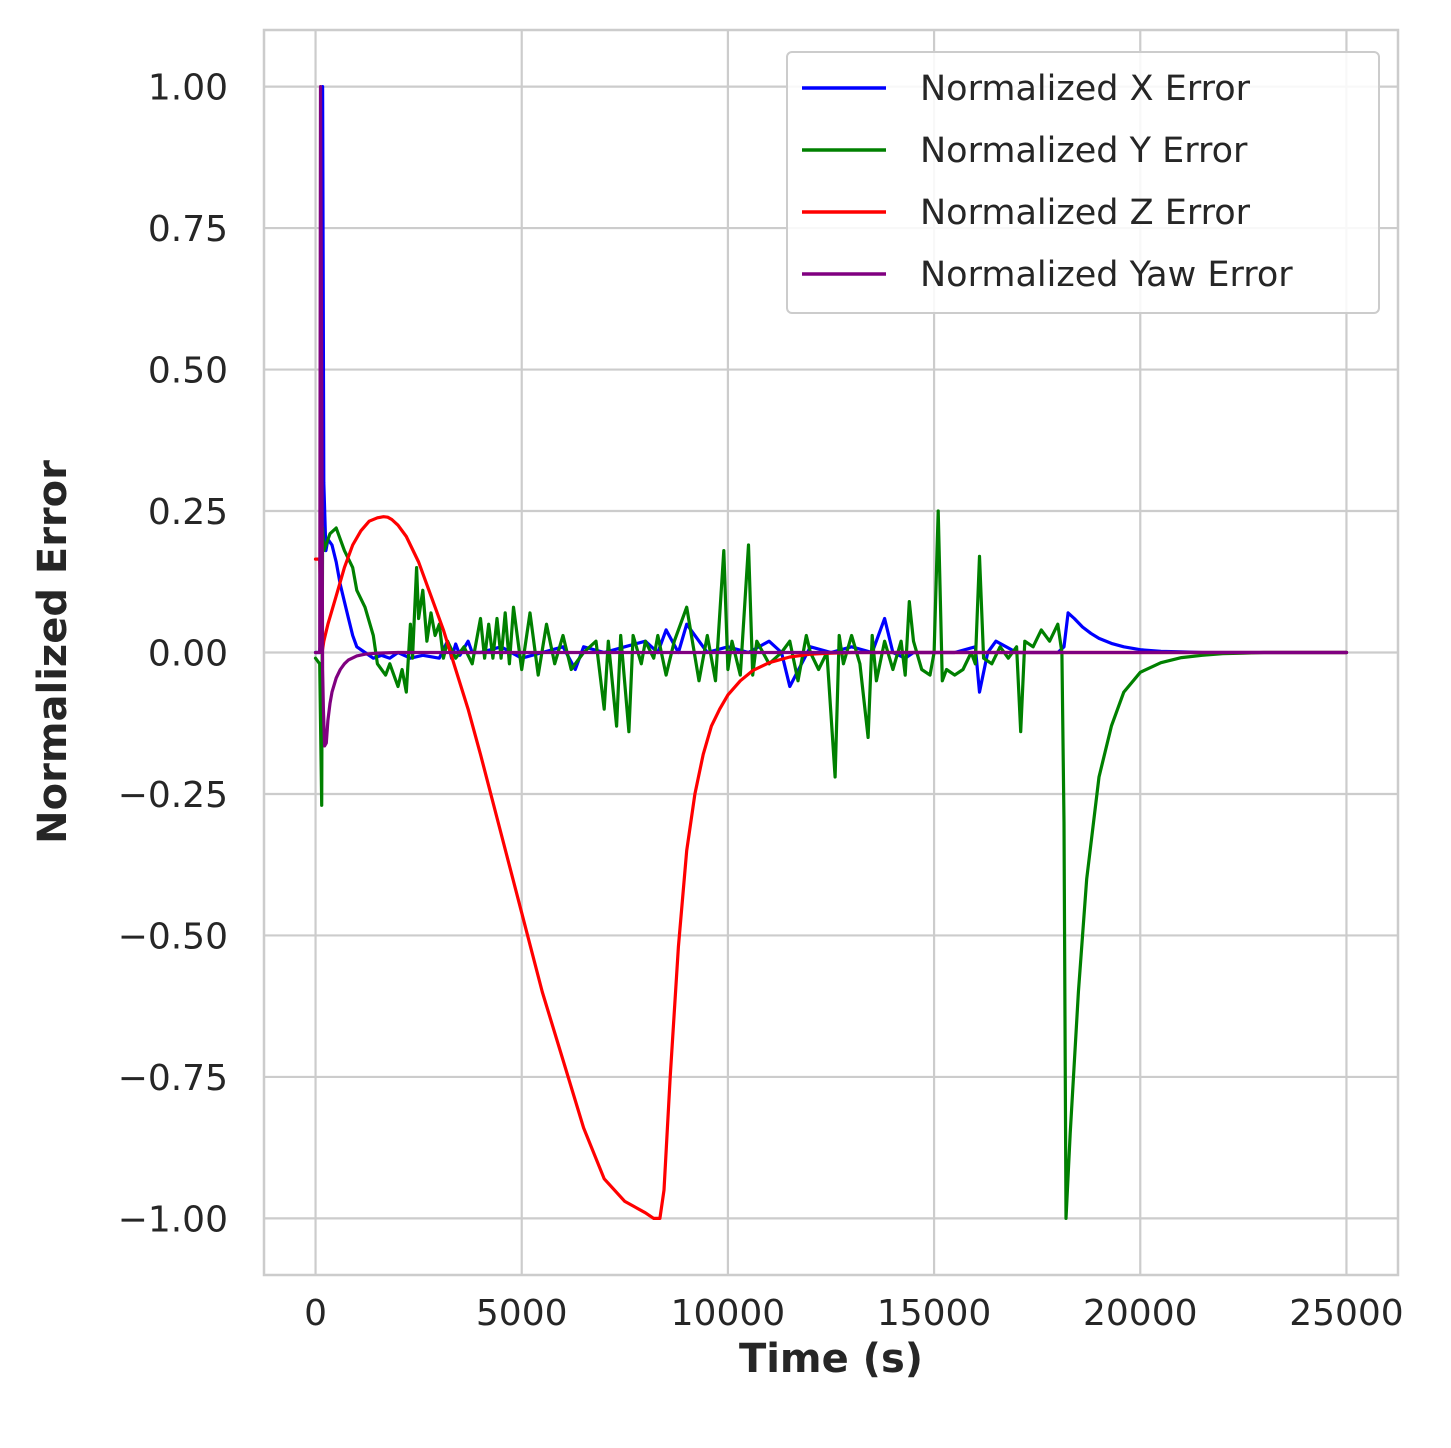 The width and height of the screenshot is (1451, 1448). Describe the element at coordinates (173, 1219) in the screenshot. I see `y-tick-label: −1.00` at that location.